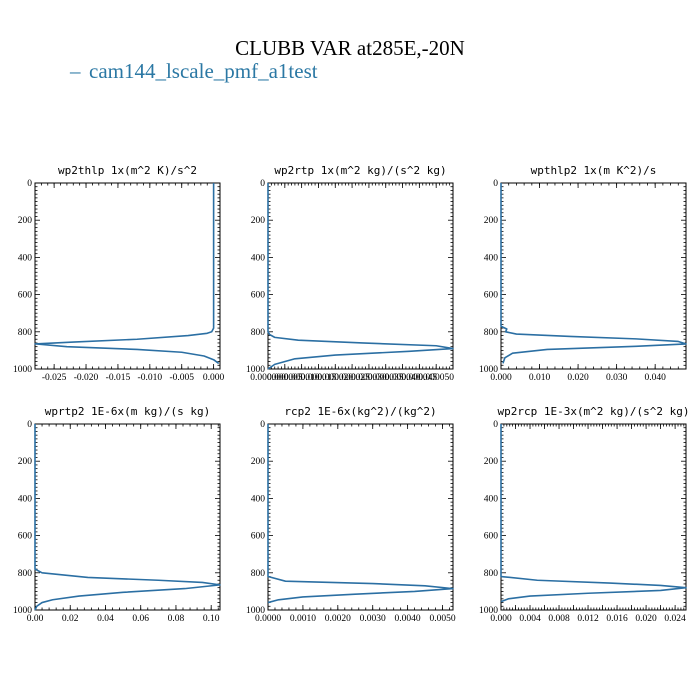 This screenshot has width=700, height=700. What do you see at coordinates (403, 378) in the screenshot?
I see `x-tick-label: 0.000040` at bounding box center [403, 378].